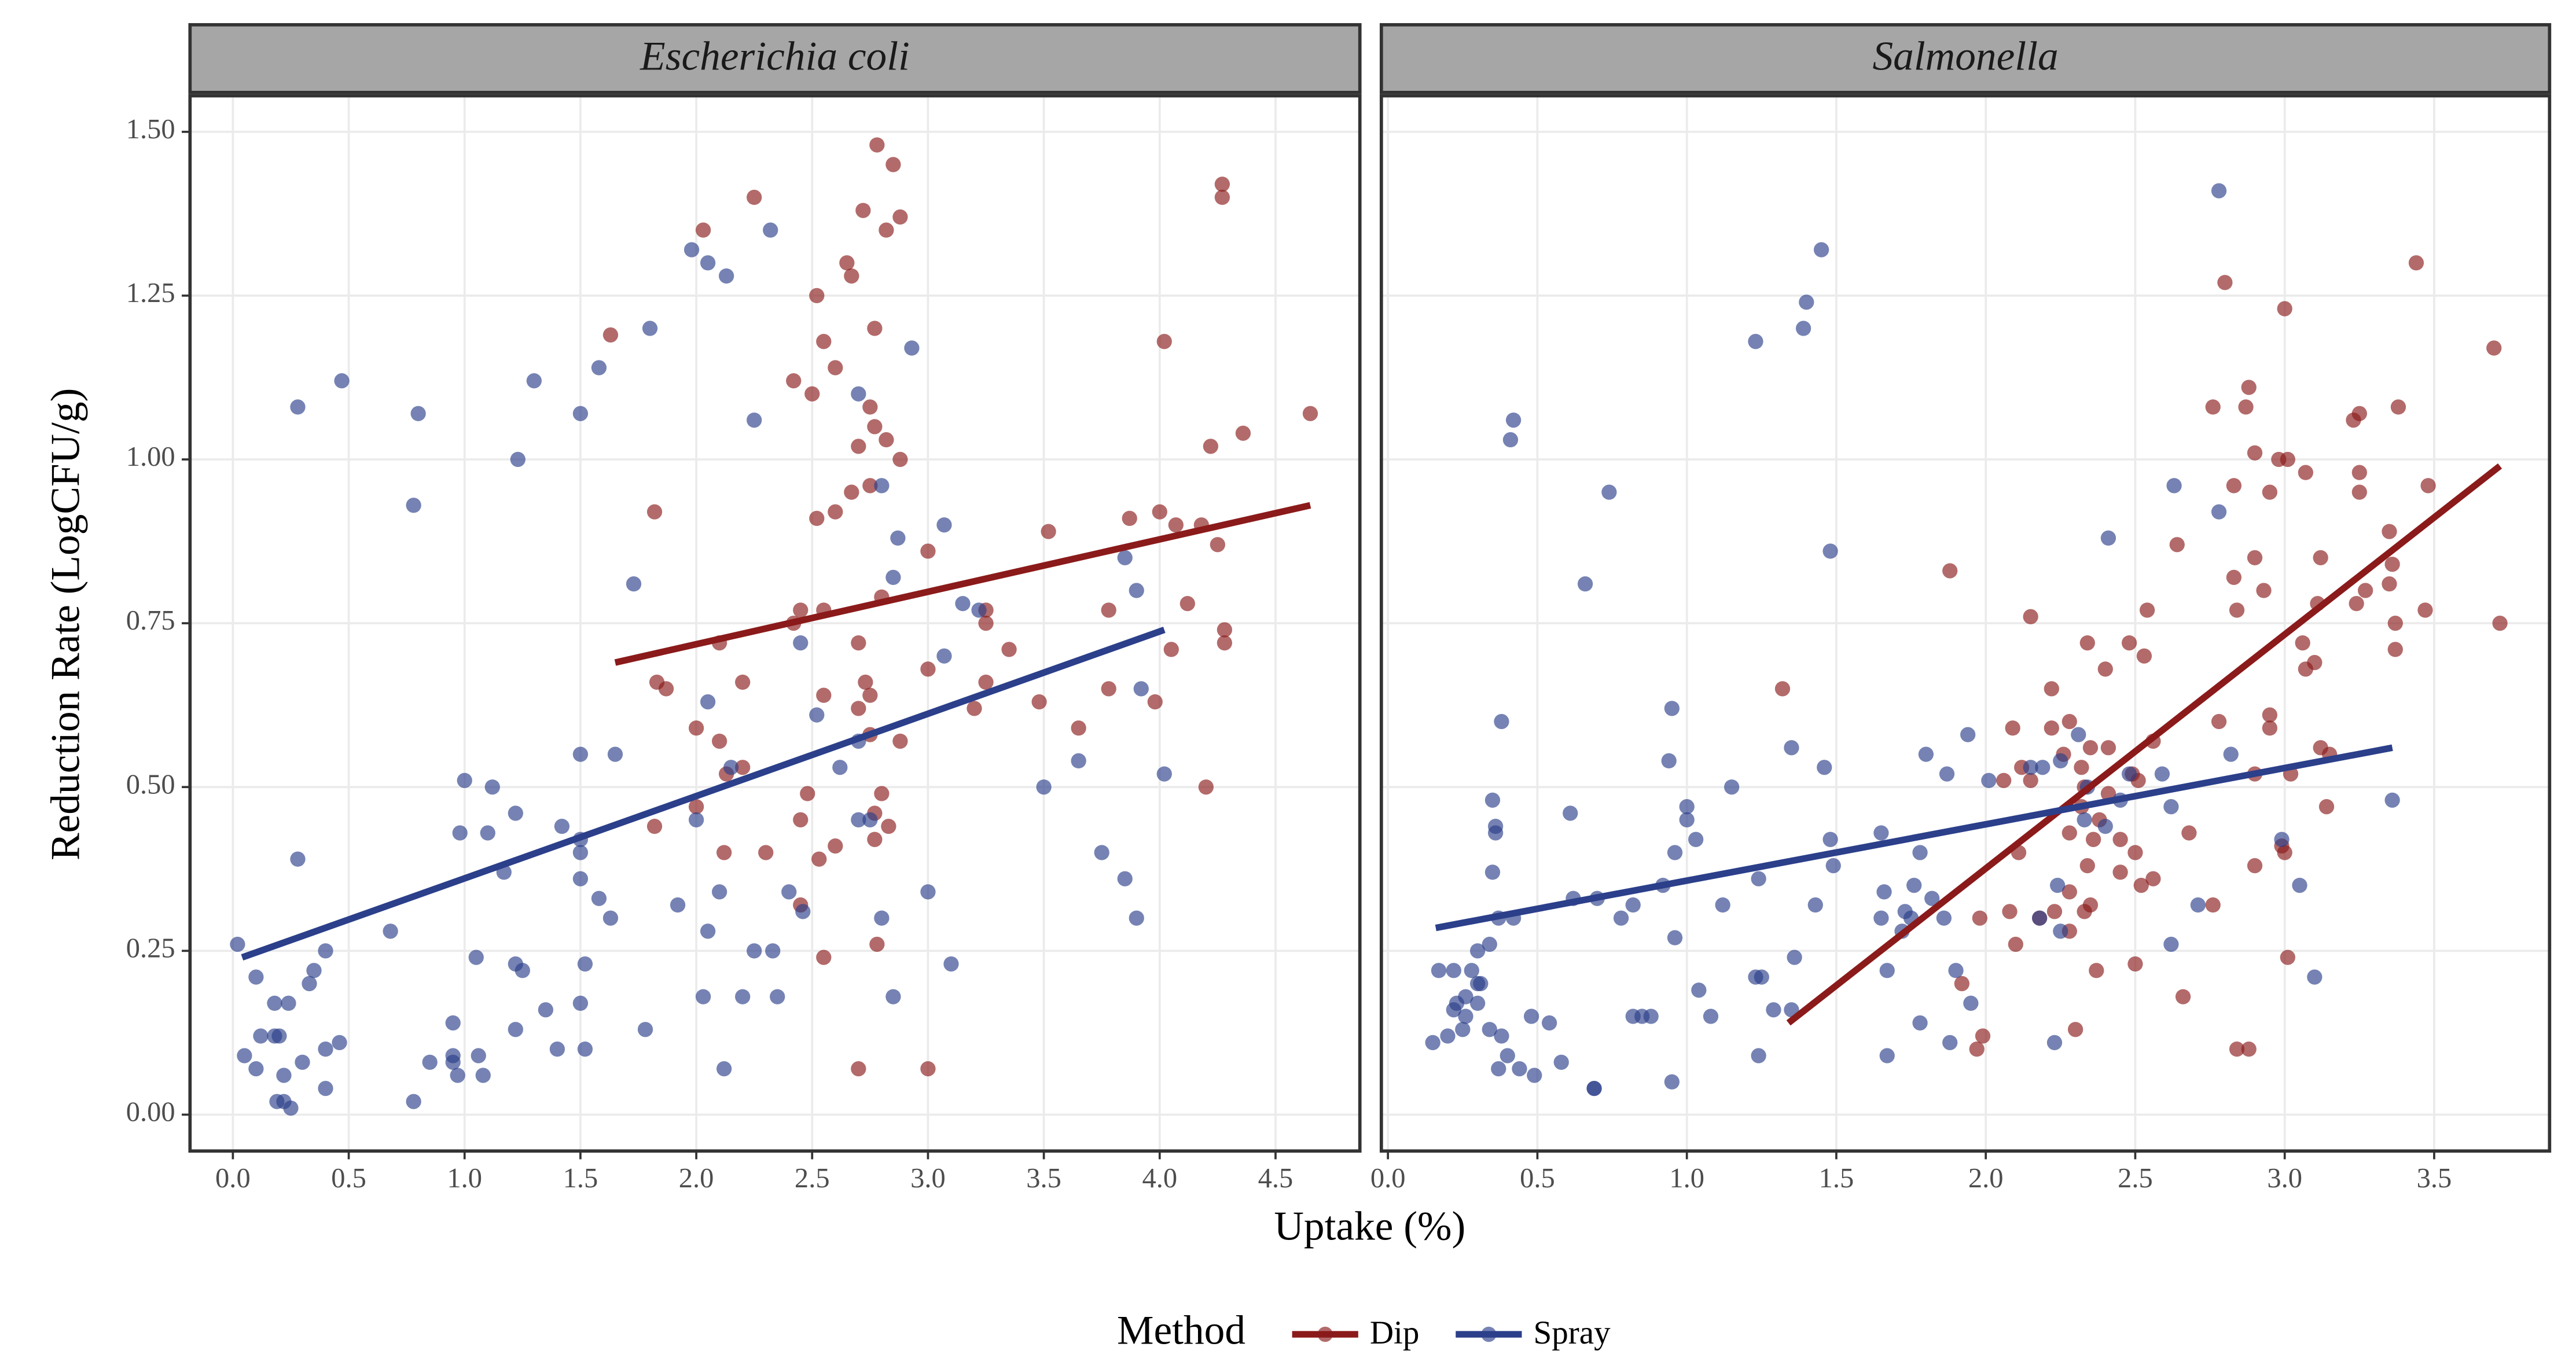  Describe the element at coordinates (1388, 1178) in the screenshot. I see `x-tick-label: 0.0` at that location.